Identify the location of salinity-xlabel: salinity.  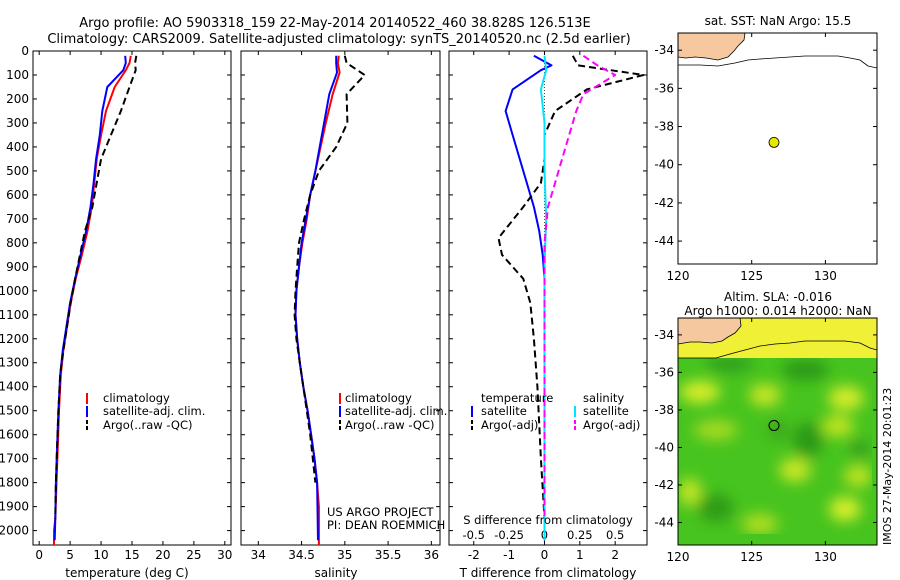
(335, 573).